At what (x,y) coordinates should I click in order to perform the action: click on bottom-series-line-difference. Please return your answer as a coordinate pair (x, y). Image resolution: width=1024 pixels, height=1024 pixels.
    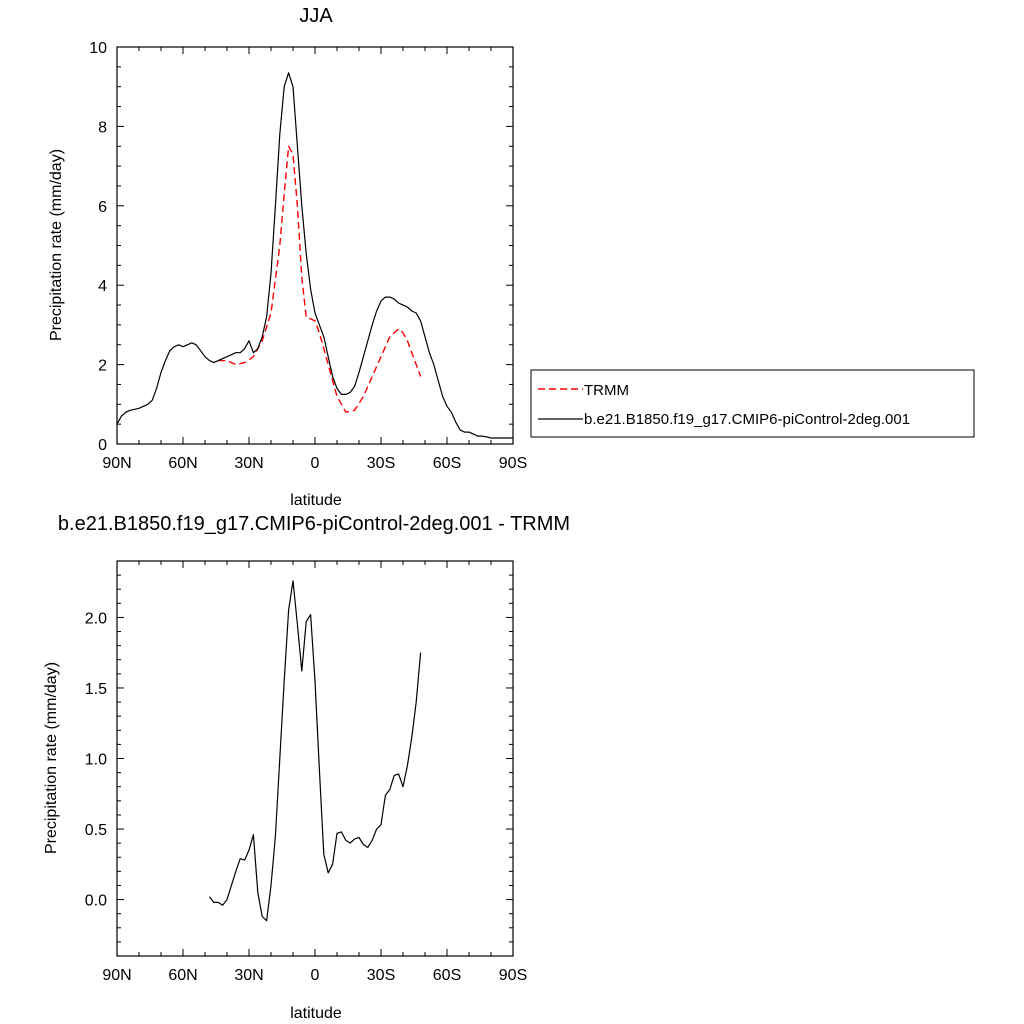
    Looking at the image, I should click on (315, 751).